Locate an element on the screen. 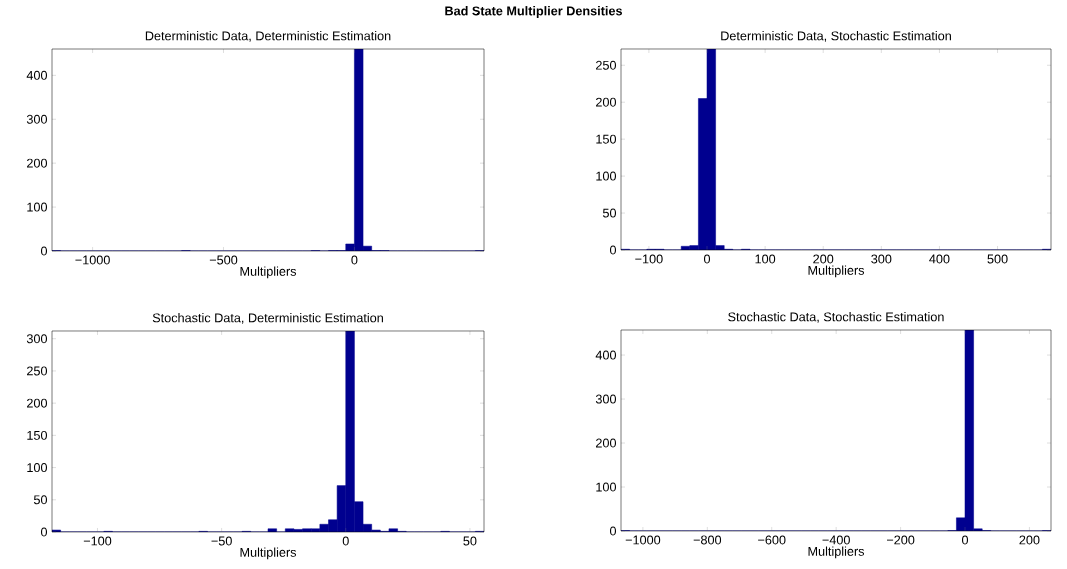  x-tick-label: −500 is located at coordinates (223, 260).